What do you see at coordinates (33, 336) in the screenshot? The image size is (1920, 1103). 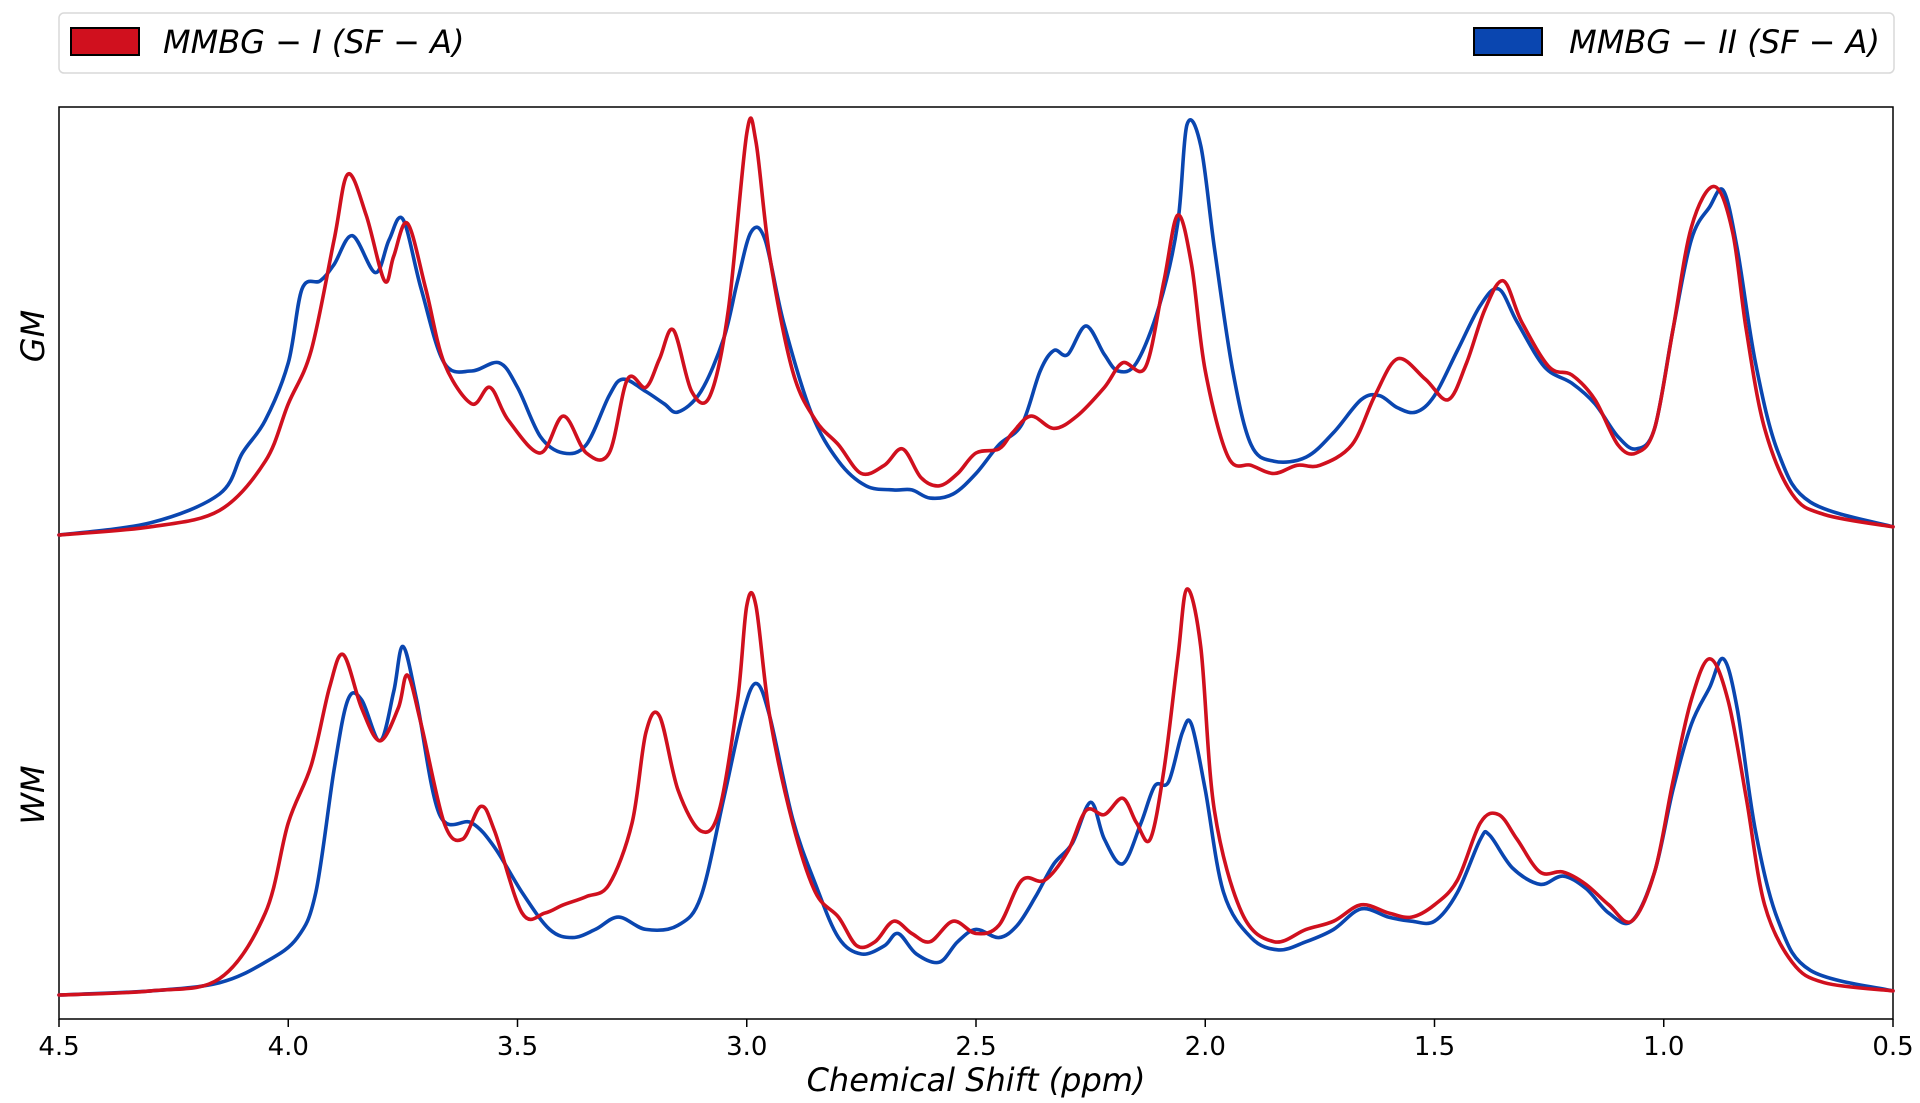 I see `row-label-gm: GM` at bounding box center [33, 336].